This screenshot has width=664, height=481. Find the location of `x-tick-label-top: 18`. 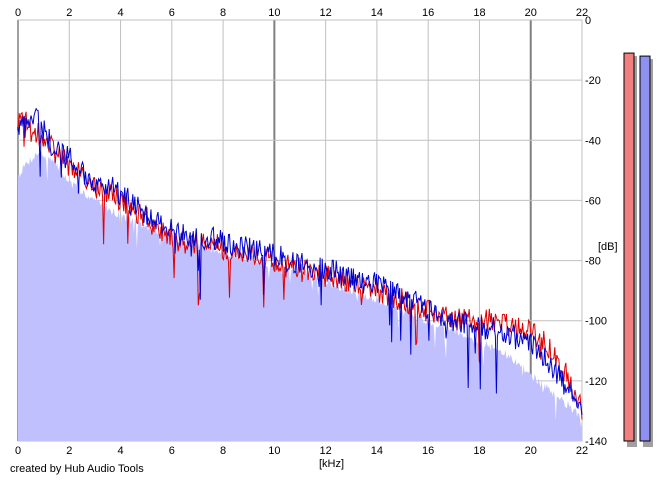

x-tick-label-top: 18 is located at coordinates (479, 13).